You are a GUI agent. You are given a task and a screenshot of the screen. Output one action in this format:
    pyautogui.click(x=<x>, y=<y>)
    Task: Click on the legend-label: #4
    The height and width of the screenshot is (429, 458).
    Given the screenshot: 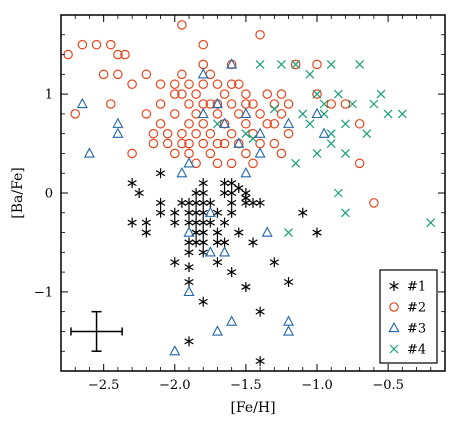 What is the action you would take?
    pyautogui.click(x=416, y=350)
    